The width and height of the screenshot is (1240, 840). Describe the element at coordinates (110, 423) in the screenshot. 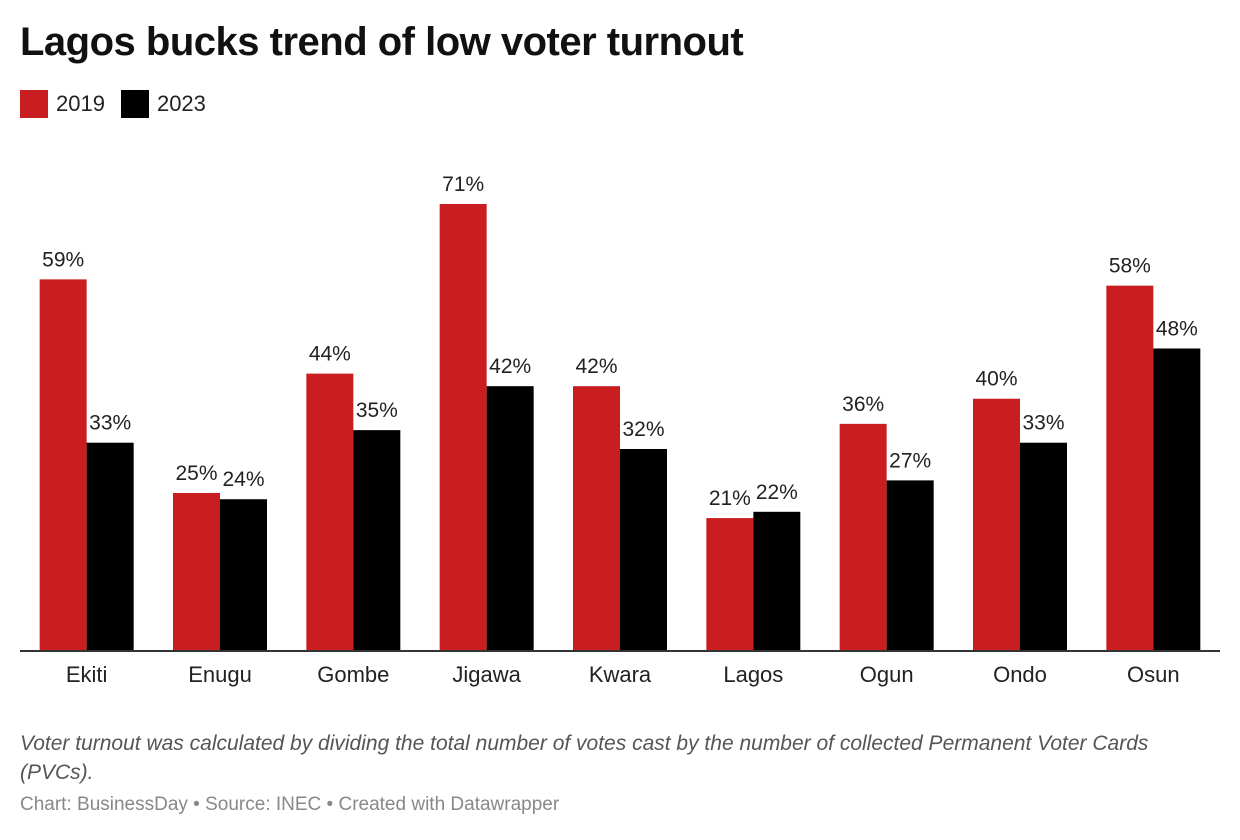

I see `data-label-ekiti-2023: 33%` at that location.